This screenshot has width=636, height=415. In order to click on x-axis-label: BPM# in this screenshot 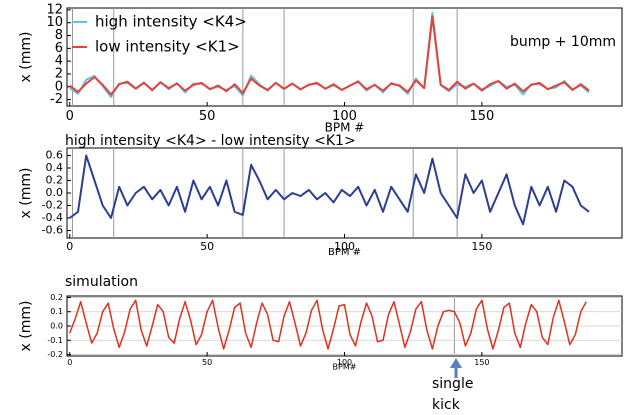, I will do `click(345, 367)`.